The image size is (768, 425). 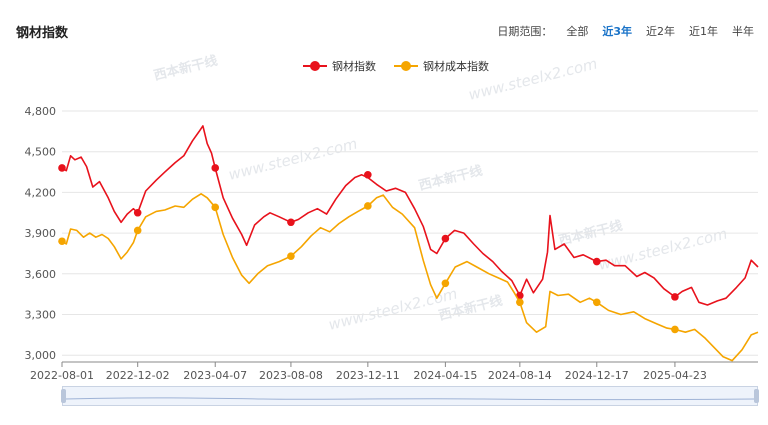 What do you see at coordinates (215, 375) in the screenshot?
I see `x-tick-label: 2023-04-07` at bounding box center [215, 375].